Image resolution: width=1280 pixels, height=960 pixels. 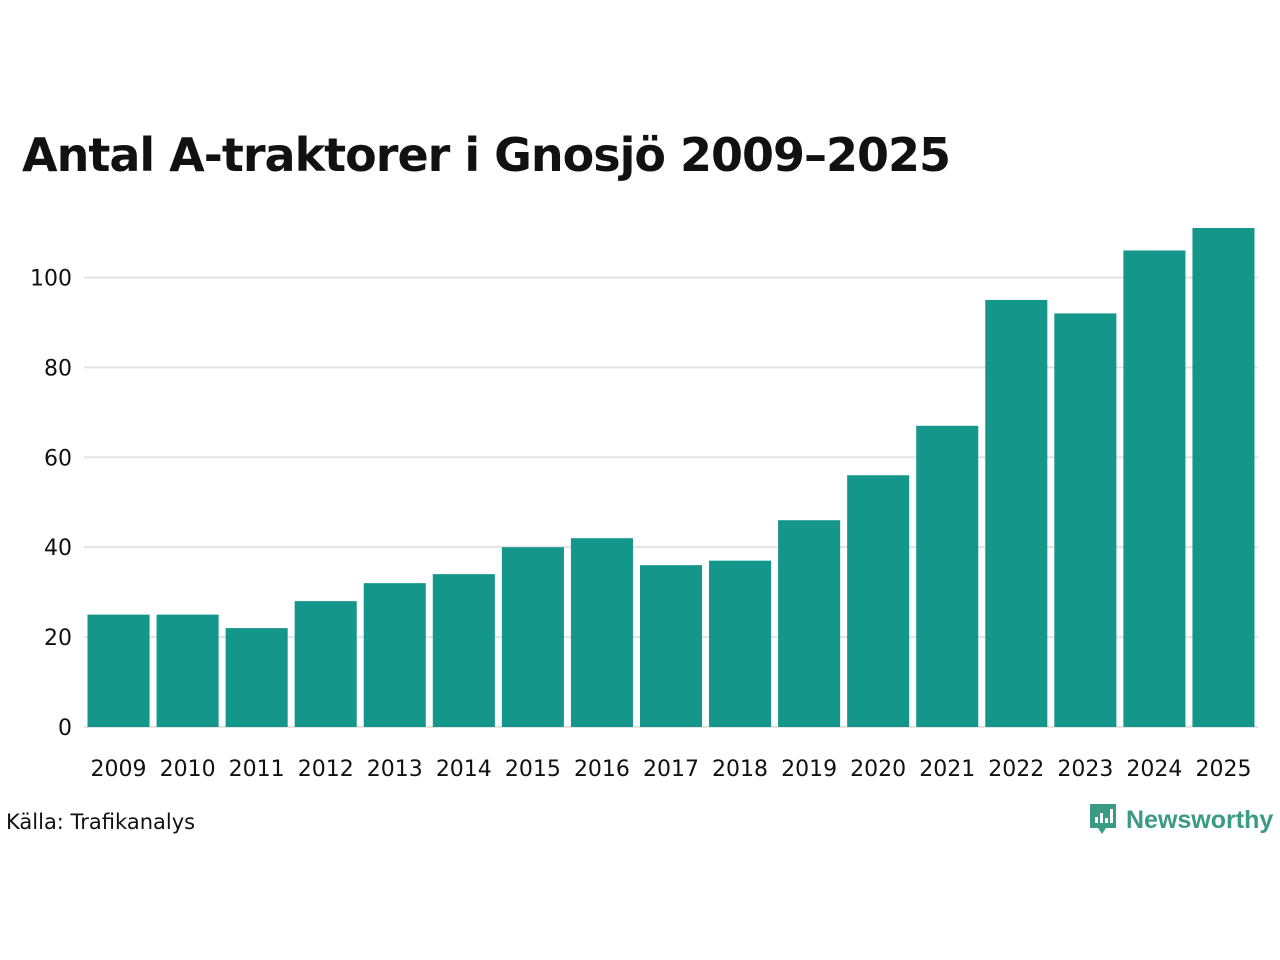 I want to click on brand-name: Newsworthy, so click(x=1200, y=819).